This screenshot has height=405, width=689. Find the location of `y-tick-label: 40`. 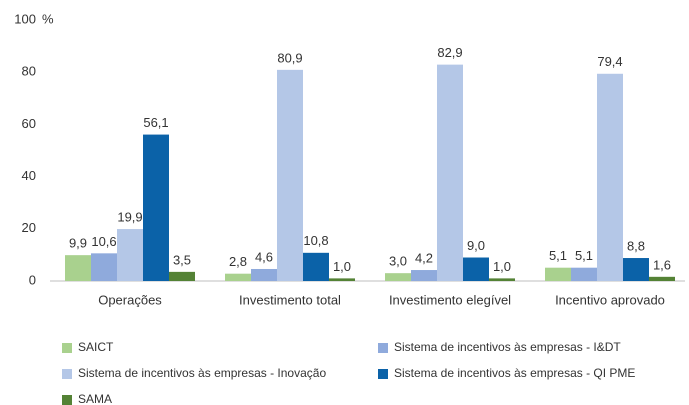

y-tick-label: 40 is located at coordinates (29, 175).